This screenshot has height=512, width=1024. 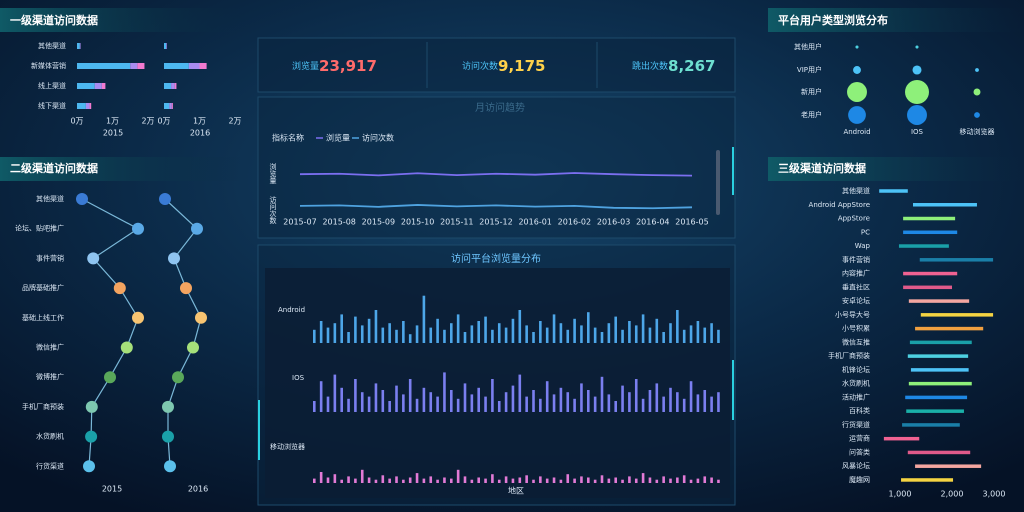 I want to click on category-label: 新媒体营销, so click(x=48, y=65).